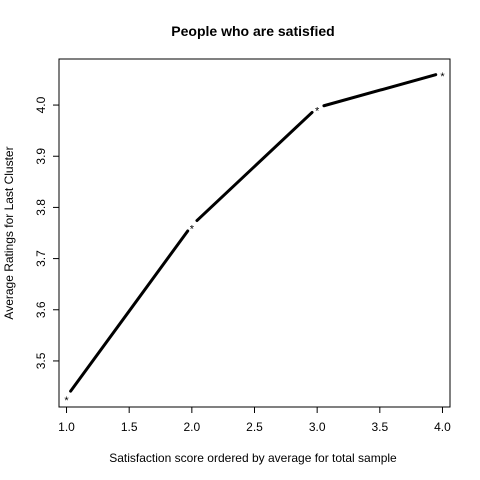 The height and width of the screenshot is (480, 480). I want to click on x-tick-label: 2.0, so click(191, 427).